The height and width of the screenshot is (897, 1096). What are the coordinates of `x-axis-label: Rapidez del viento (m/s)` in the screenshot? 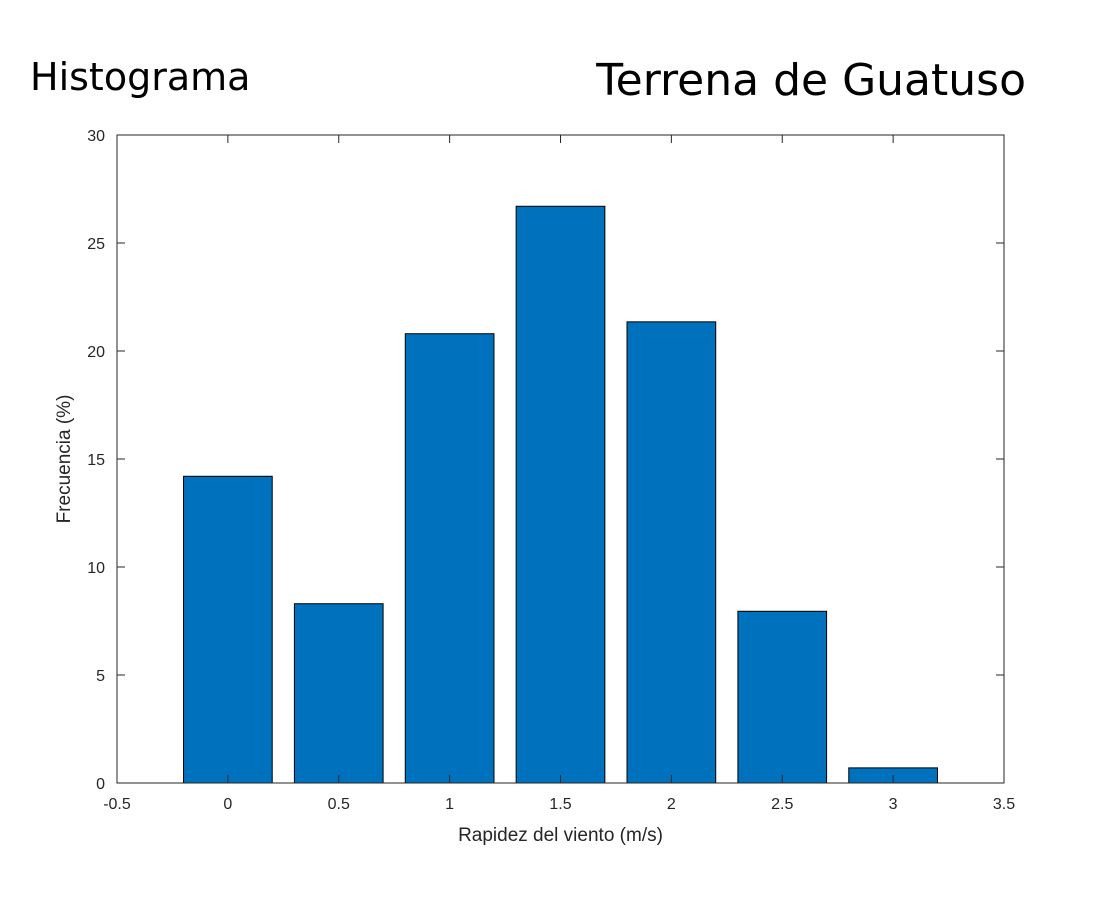 It's located at (560, 835).